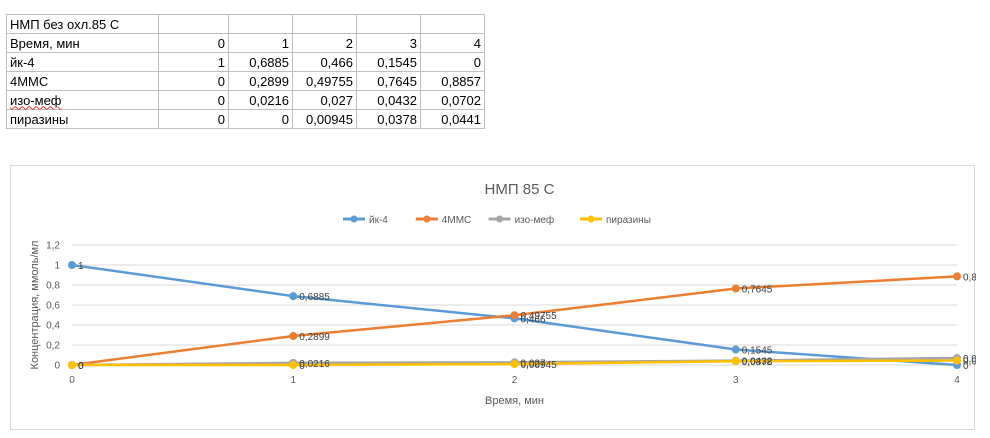  I want to click on x-tick-label: 4, so click(957, 380).